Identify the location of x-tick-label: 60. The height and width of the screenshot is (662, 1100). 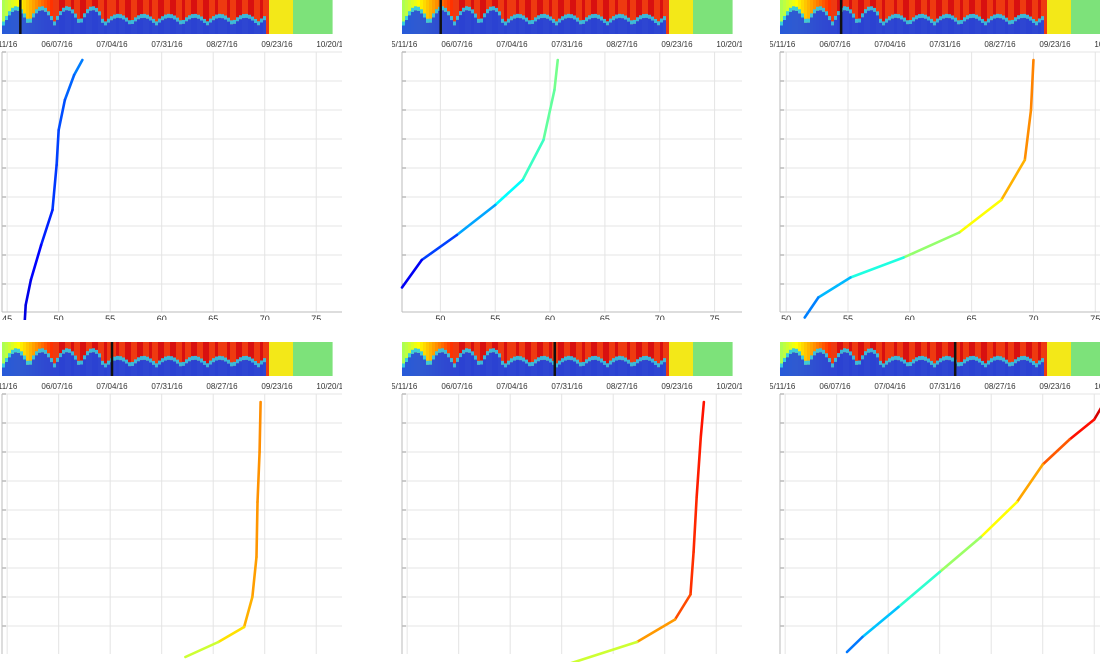
(550, 317).